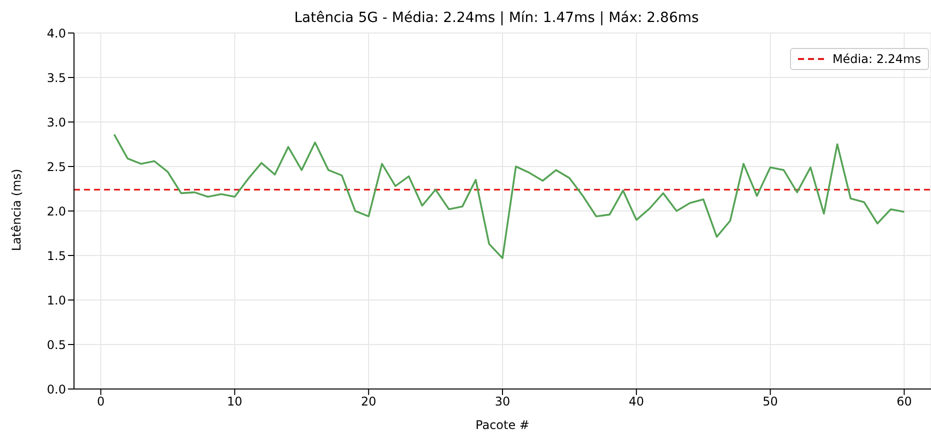 Image resolution: width=931 pixels, height=437 pixels. I want to click on y-tick-label: 2.5, so click(56, 167).